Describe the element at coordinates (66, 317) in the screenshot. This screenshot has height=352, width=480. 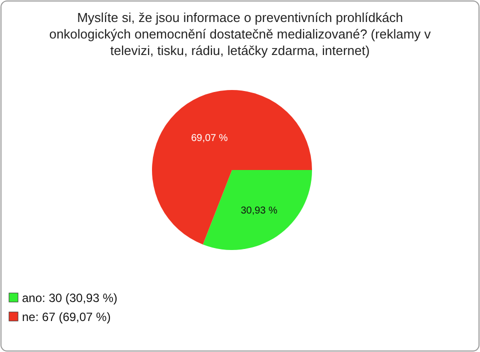
I see `legend-label: ne: 67 (69,07 %)` at that location.